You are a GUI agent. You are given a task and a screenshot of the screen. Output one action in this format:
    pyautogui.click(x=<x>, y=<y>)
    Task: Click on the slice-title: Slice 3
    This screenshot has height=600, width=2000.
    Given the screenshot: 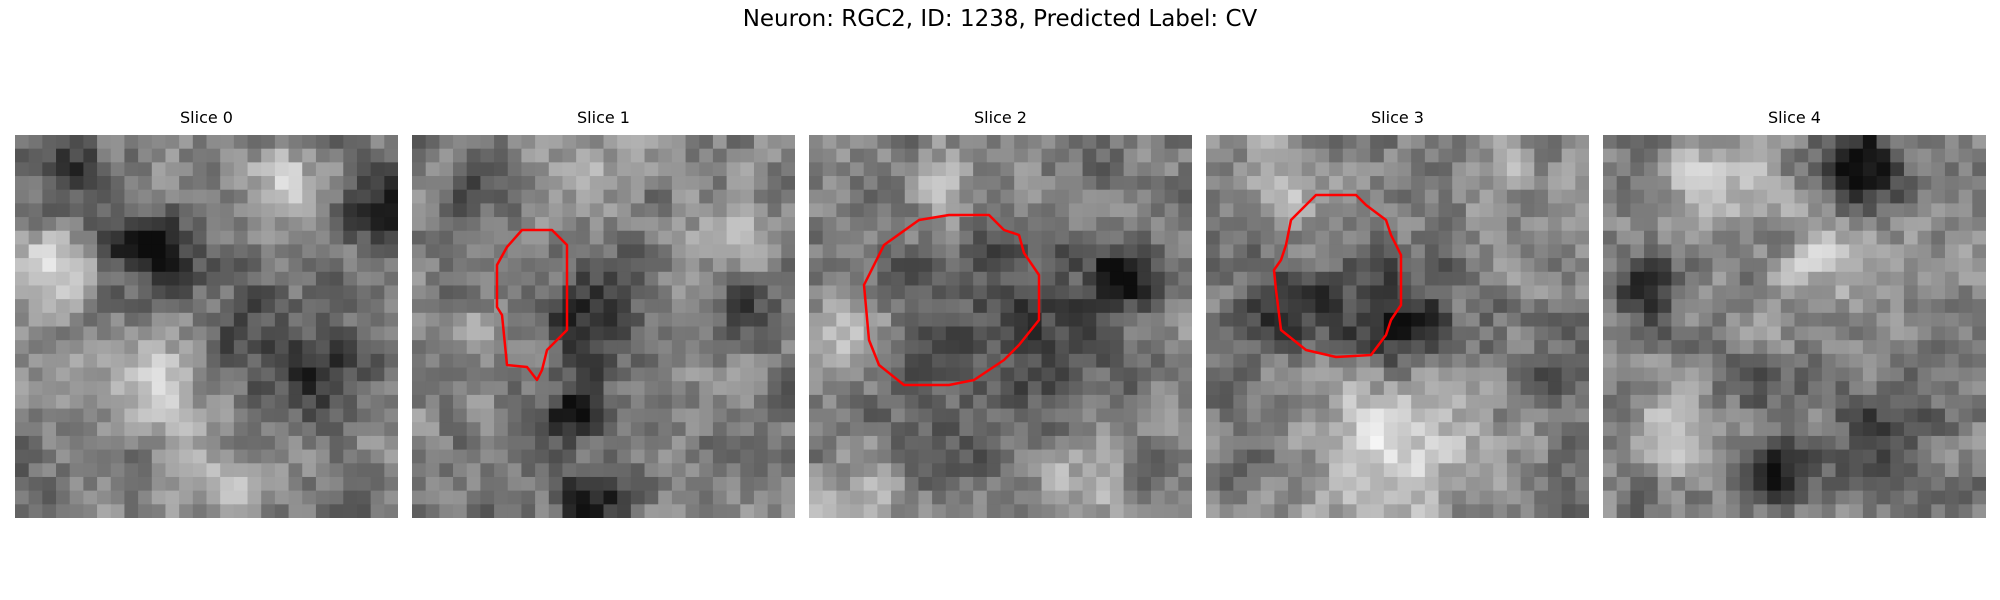 What is the action you would take?
    pyautogui.click(x=1397, y=117)
    